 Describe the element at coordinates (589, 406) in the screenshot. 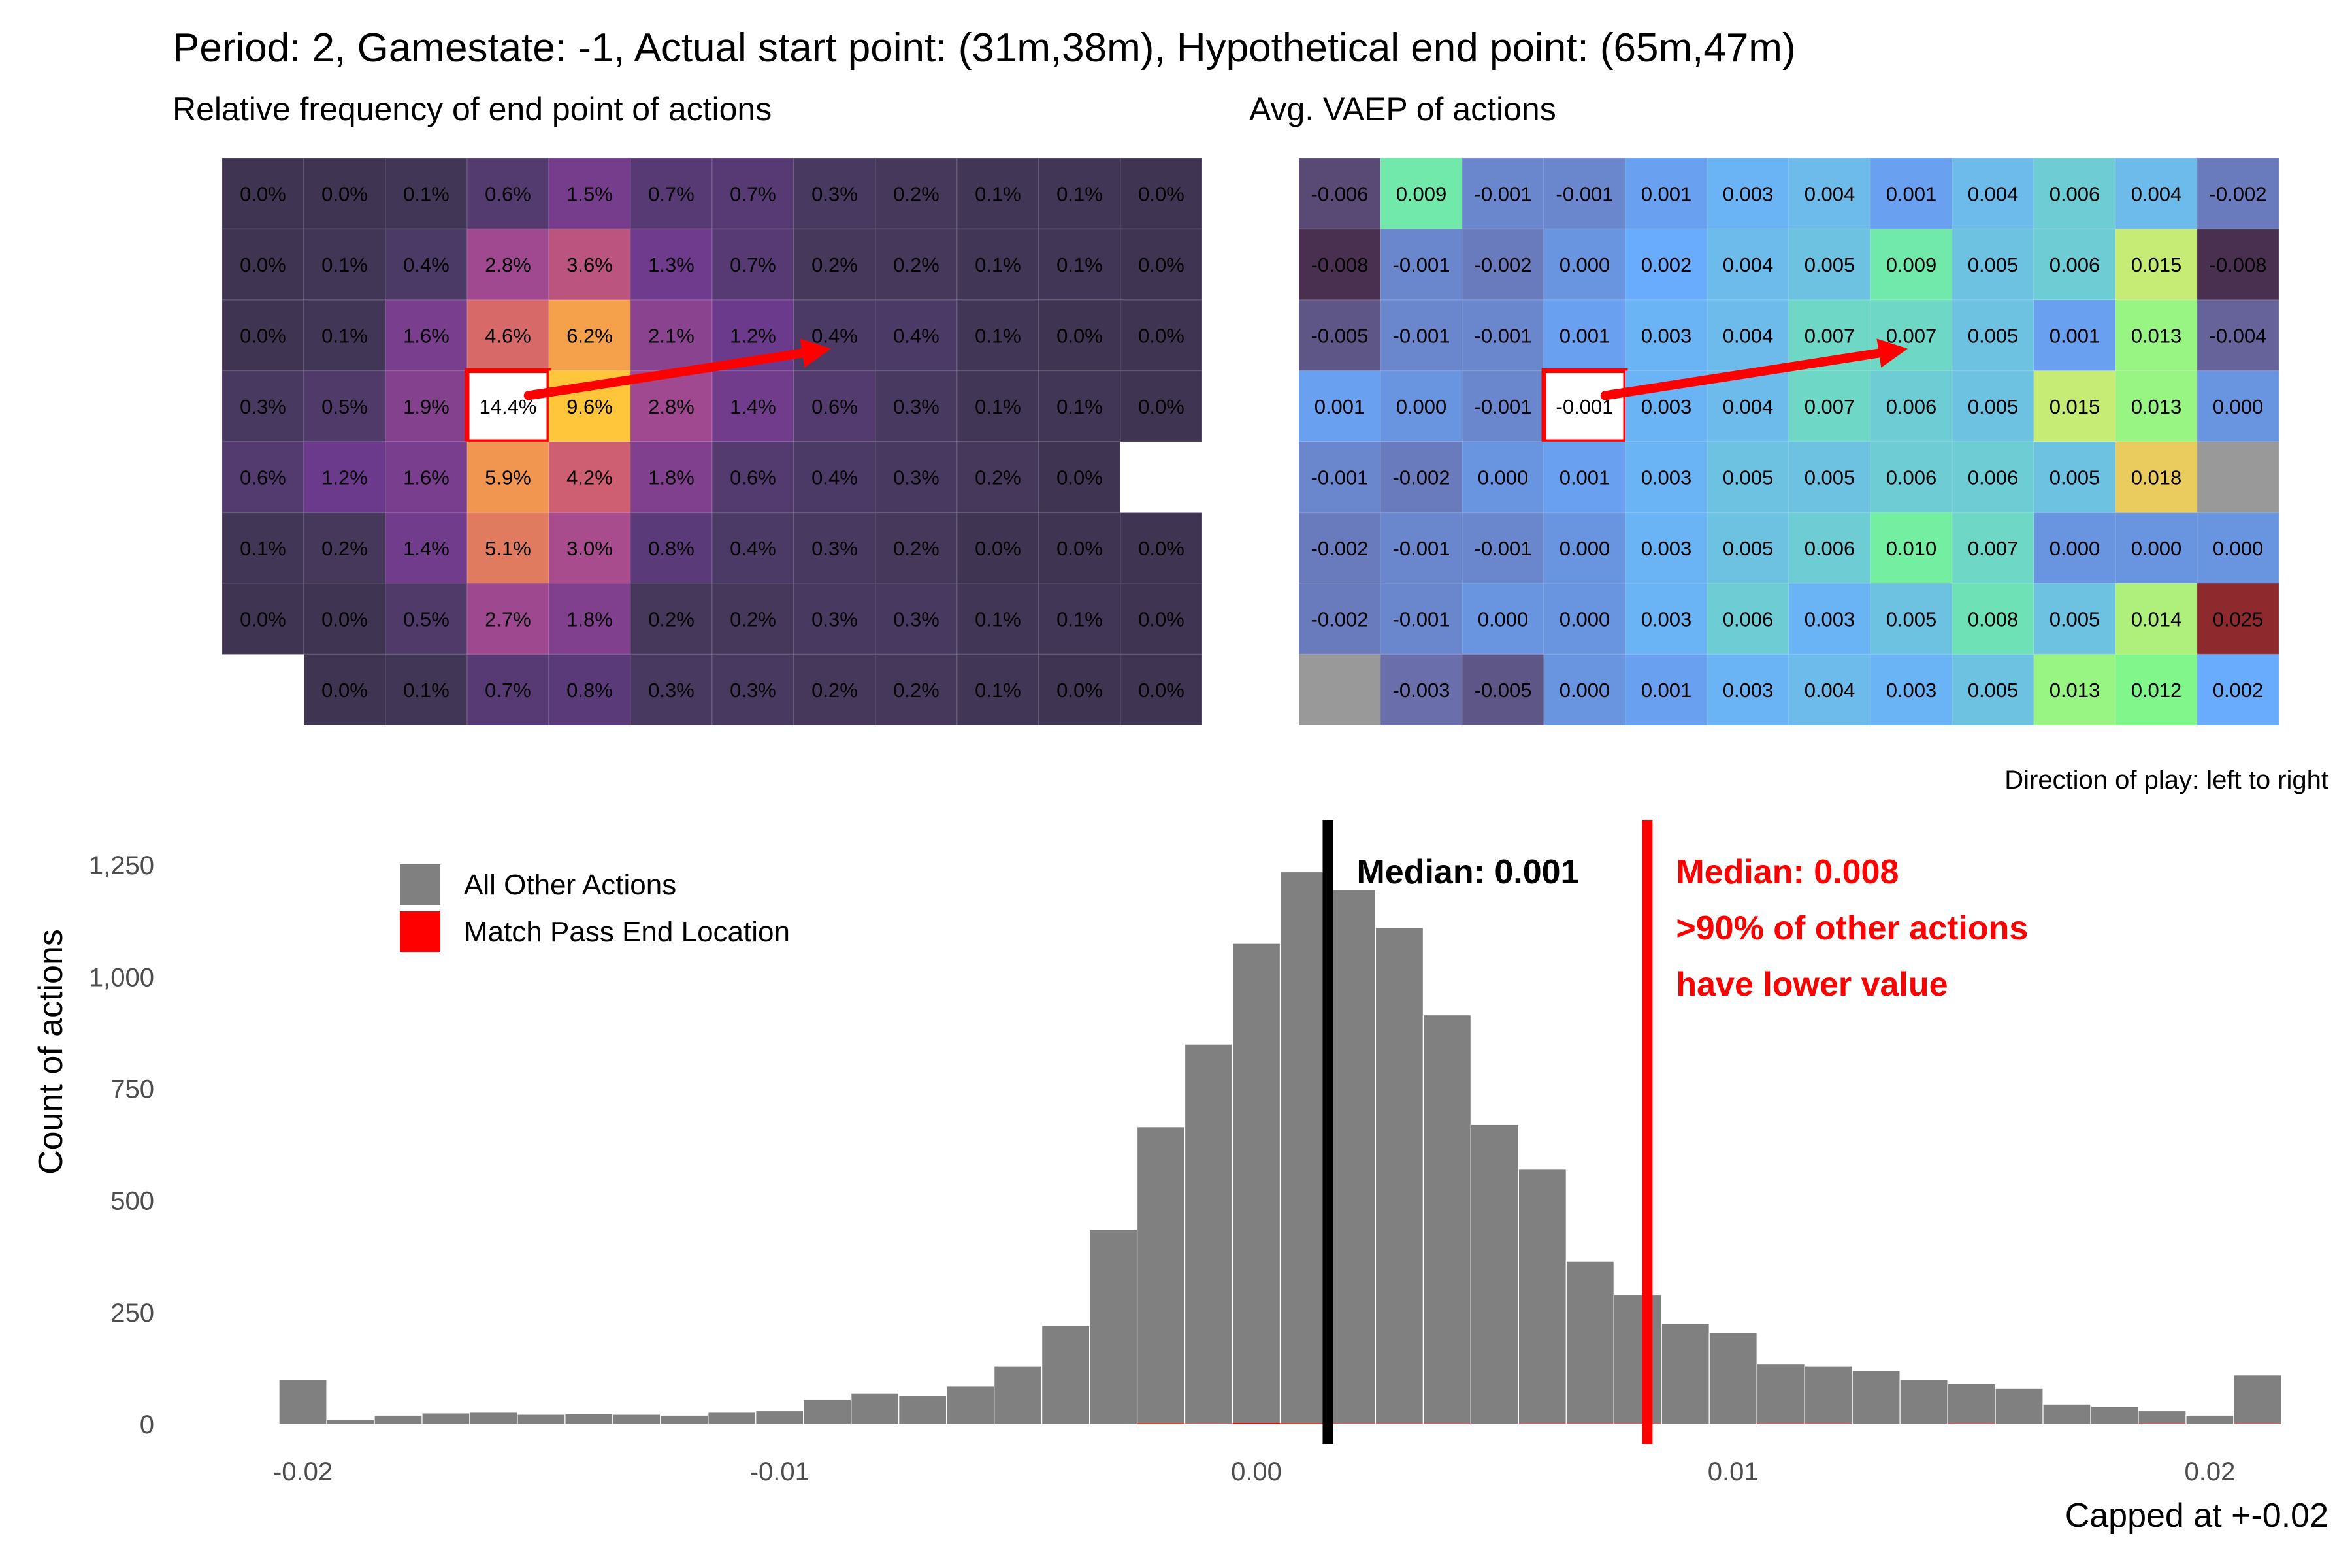

I see `heatmap-cell-label: 9.6%` at that location.